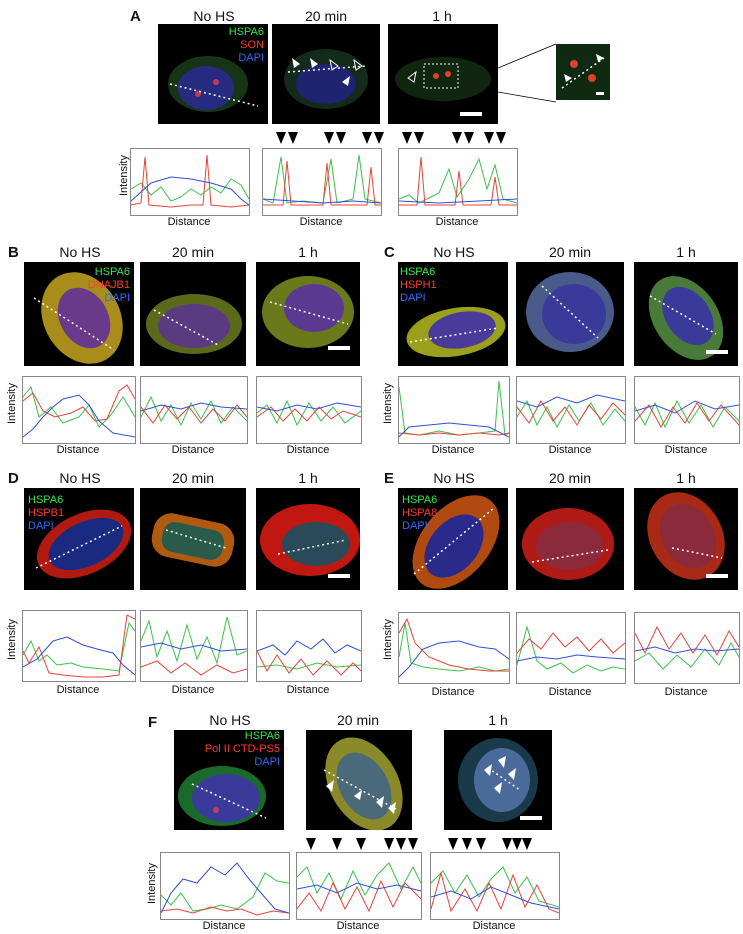 This screenshot has width=743, height=934. I want to click on micrograph-a-20min, so click(326, 74).